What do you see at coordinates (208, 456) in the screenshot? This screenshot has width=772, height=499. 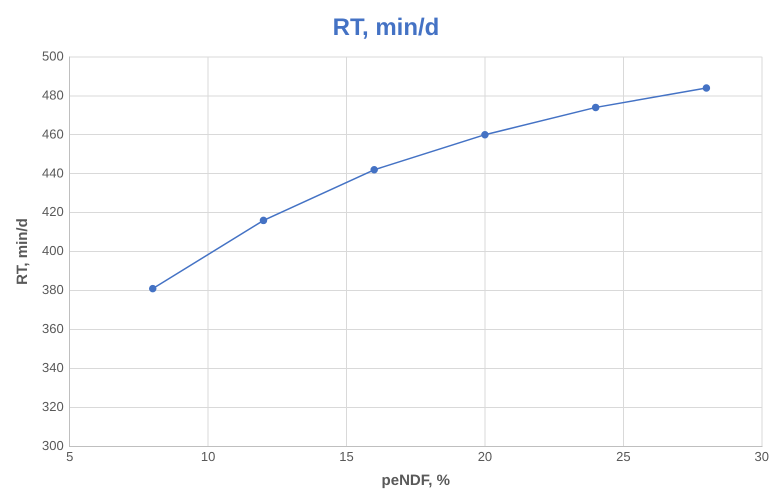 I see `x-tick-label: 10` at bounding box center [208, 456].